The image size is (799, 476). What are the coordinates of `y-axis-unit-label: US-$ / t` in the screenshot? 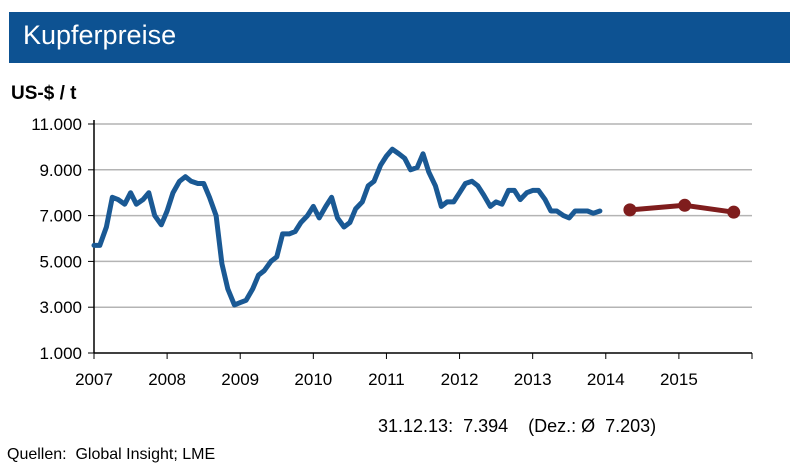 It's located at (44, 93).